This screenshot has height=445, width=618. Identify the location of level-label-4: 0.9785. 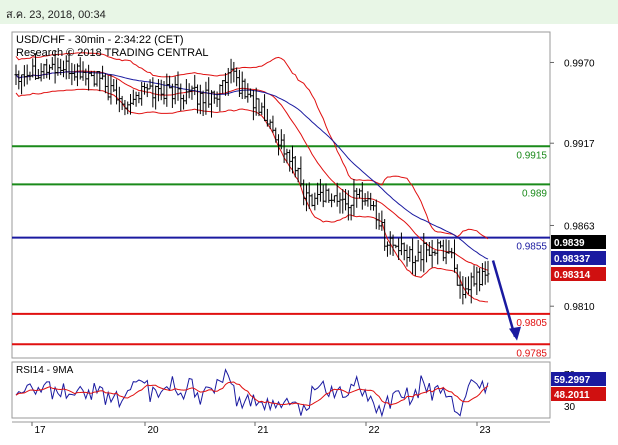
(531, 353).